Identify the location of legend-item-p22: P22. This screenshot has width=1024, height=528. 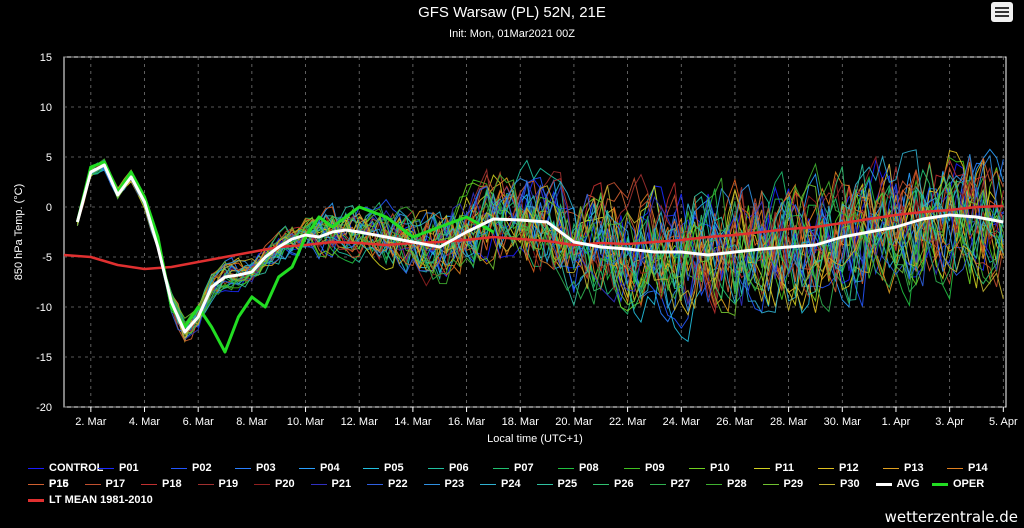
(387, 484).